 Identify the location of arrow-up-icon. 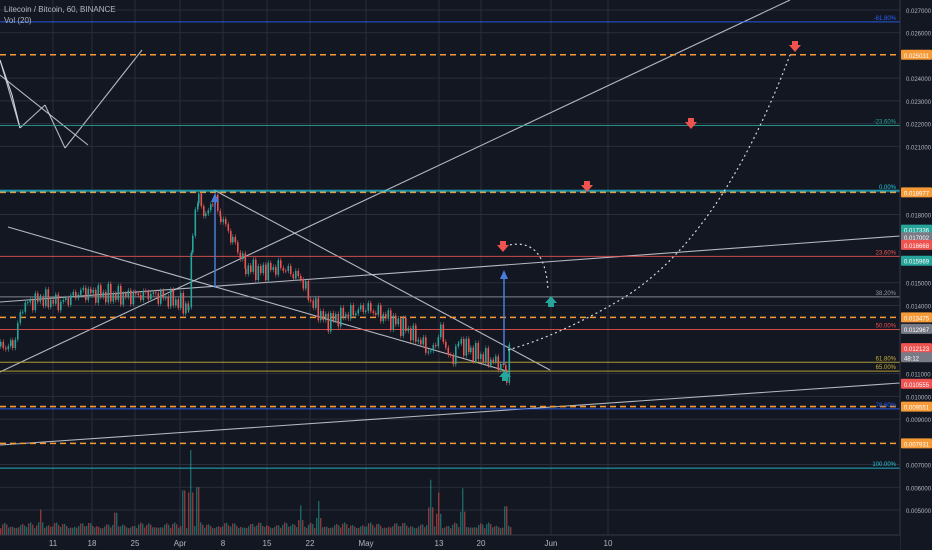
(505, 375).